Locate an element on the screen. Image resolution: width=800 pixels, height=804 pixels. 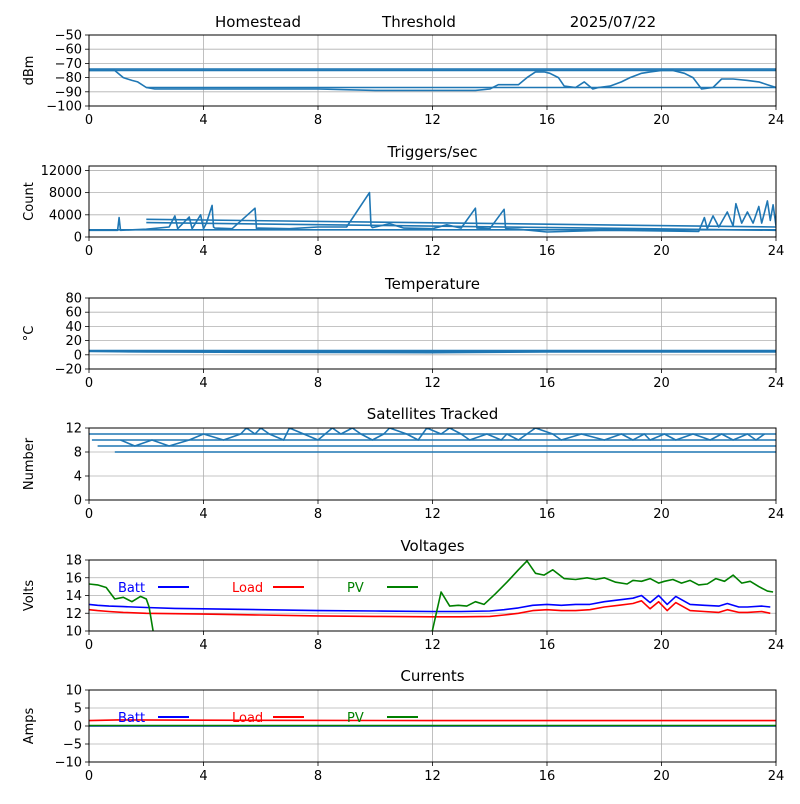
y-tick-label: −60 is located at coordinates (68, 50).